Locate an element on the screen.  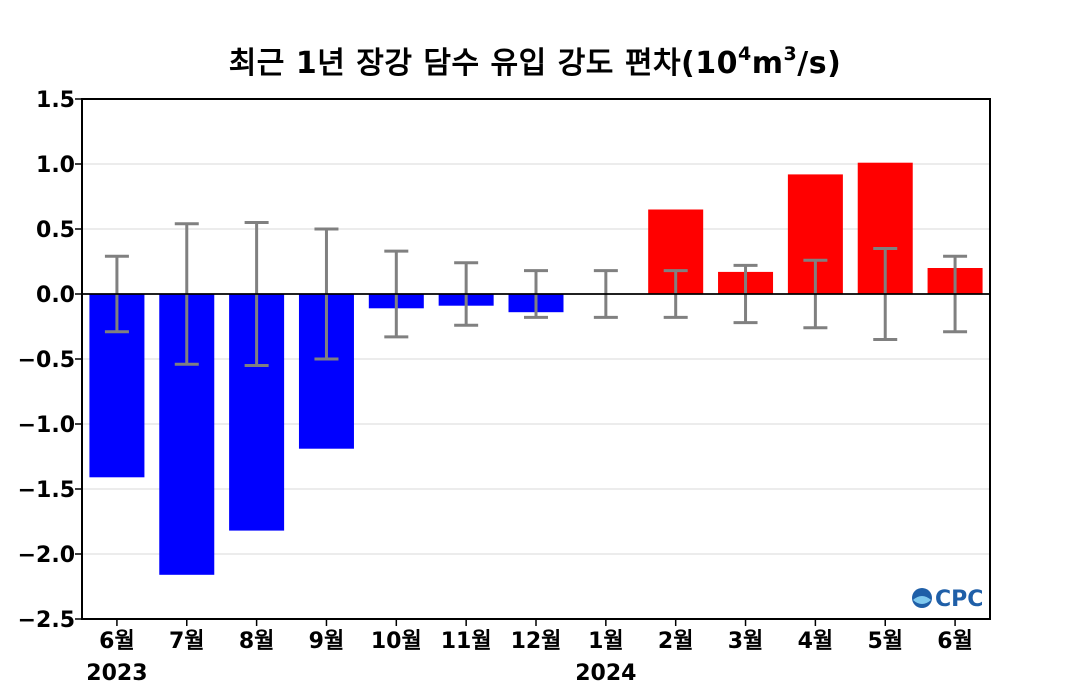
x-tick-label: 1월 is located at coordinates (606, 641).